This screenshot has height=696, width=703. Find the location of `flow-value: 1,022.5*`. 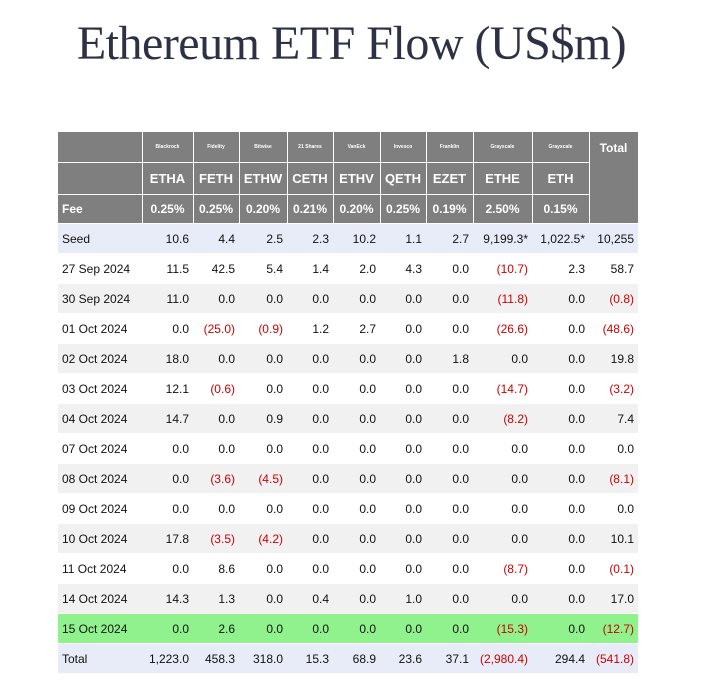

flow-value: 1,022.5* is located at coordinates (560, 238).